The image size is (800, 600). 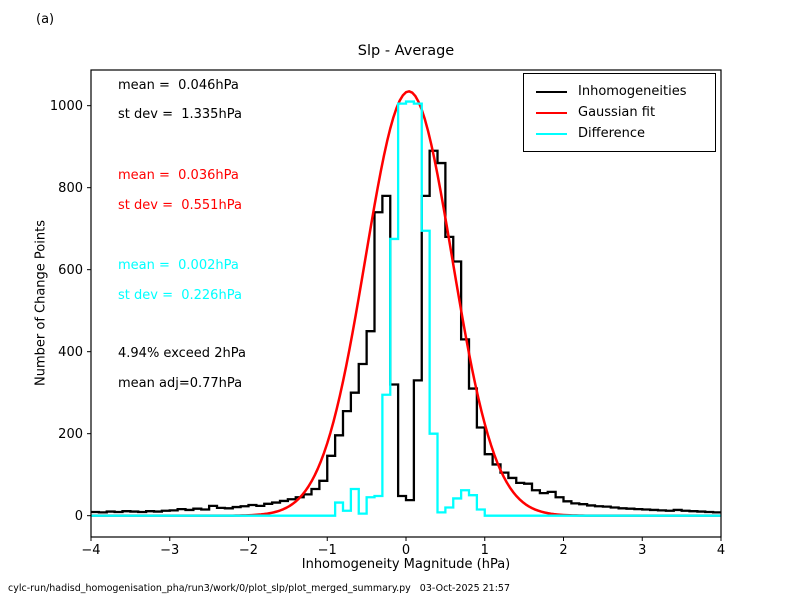 I want to click on legend-item-inhomogeneities: Inhomogeneities, so click(x=621, y=91).